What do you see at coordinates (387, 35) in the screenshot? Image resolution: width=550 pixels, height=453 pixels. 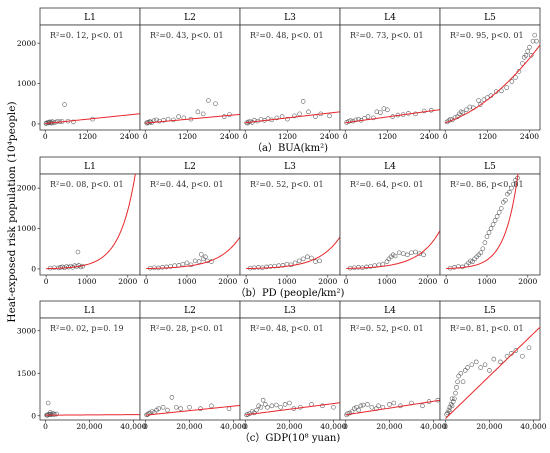 I see `fit-statistics: R²=0. 73, p<0. 01` at bounding box center [387, 35].